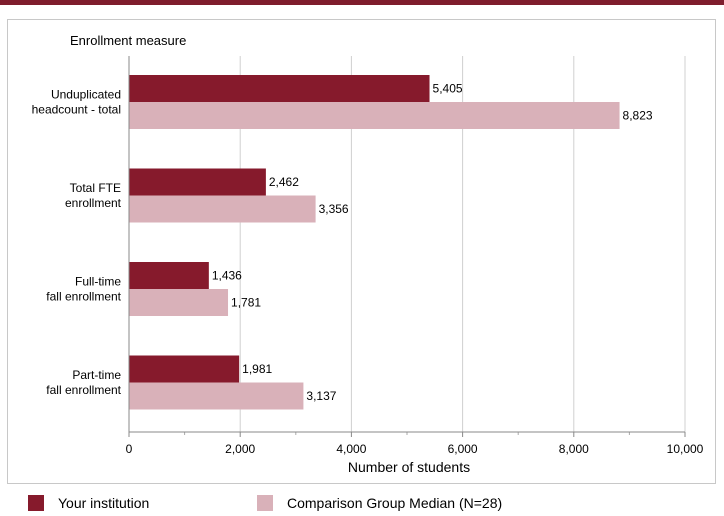 The width and height of the screenshot is (724, 516). Describe the element at coordinates (86, 95) in the screenshot. I see `category-label: Unduplicated` at that location.